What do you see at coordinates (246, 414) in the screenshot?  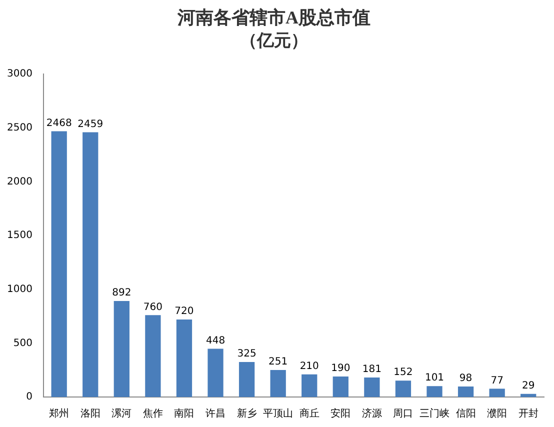 I see `x-tick-label: 新乡` at bounding box center [246, 414].